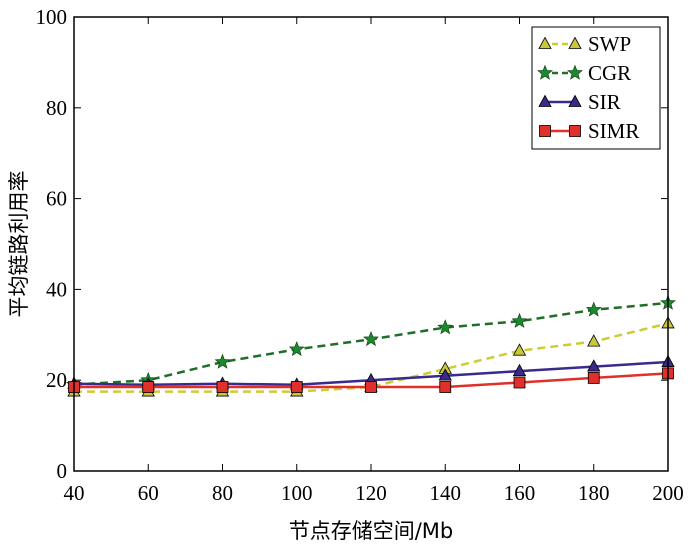 The width and height of the screenshot is (700, 553). I want to click on y-tick-label: 0, so click(62, 471).